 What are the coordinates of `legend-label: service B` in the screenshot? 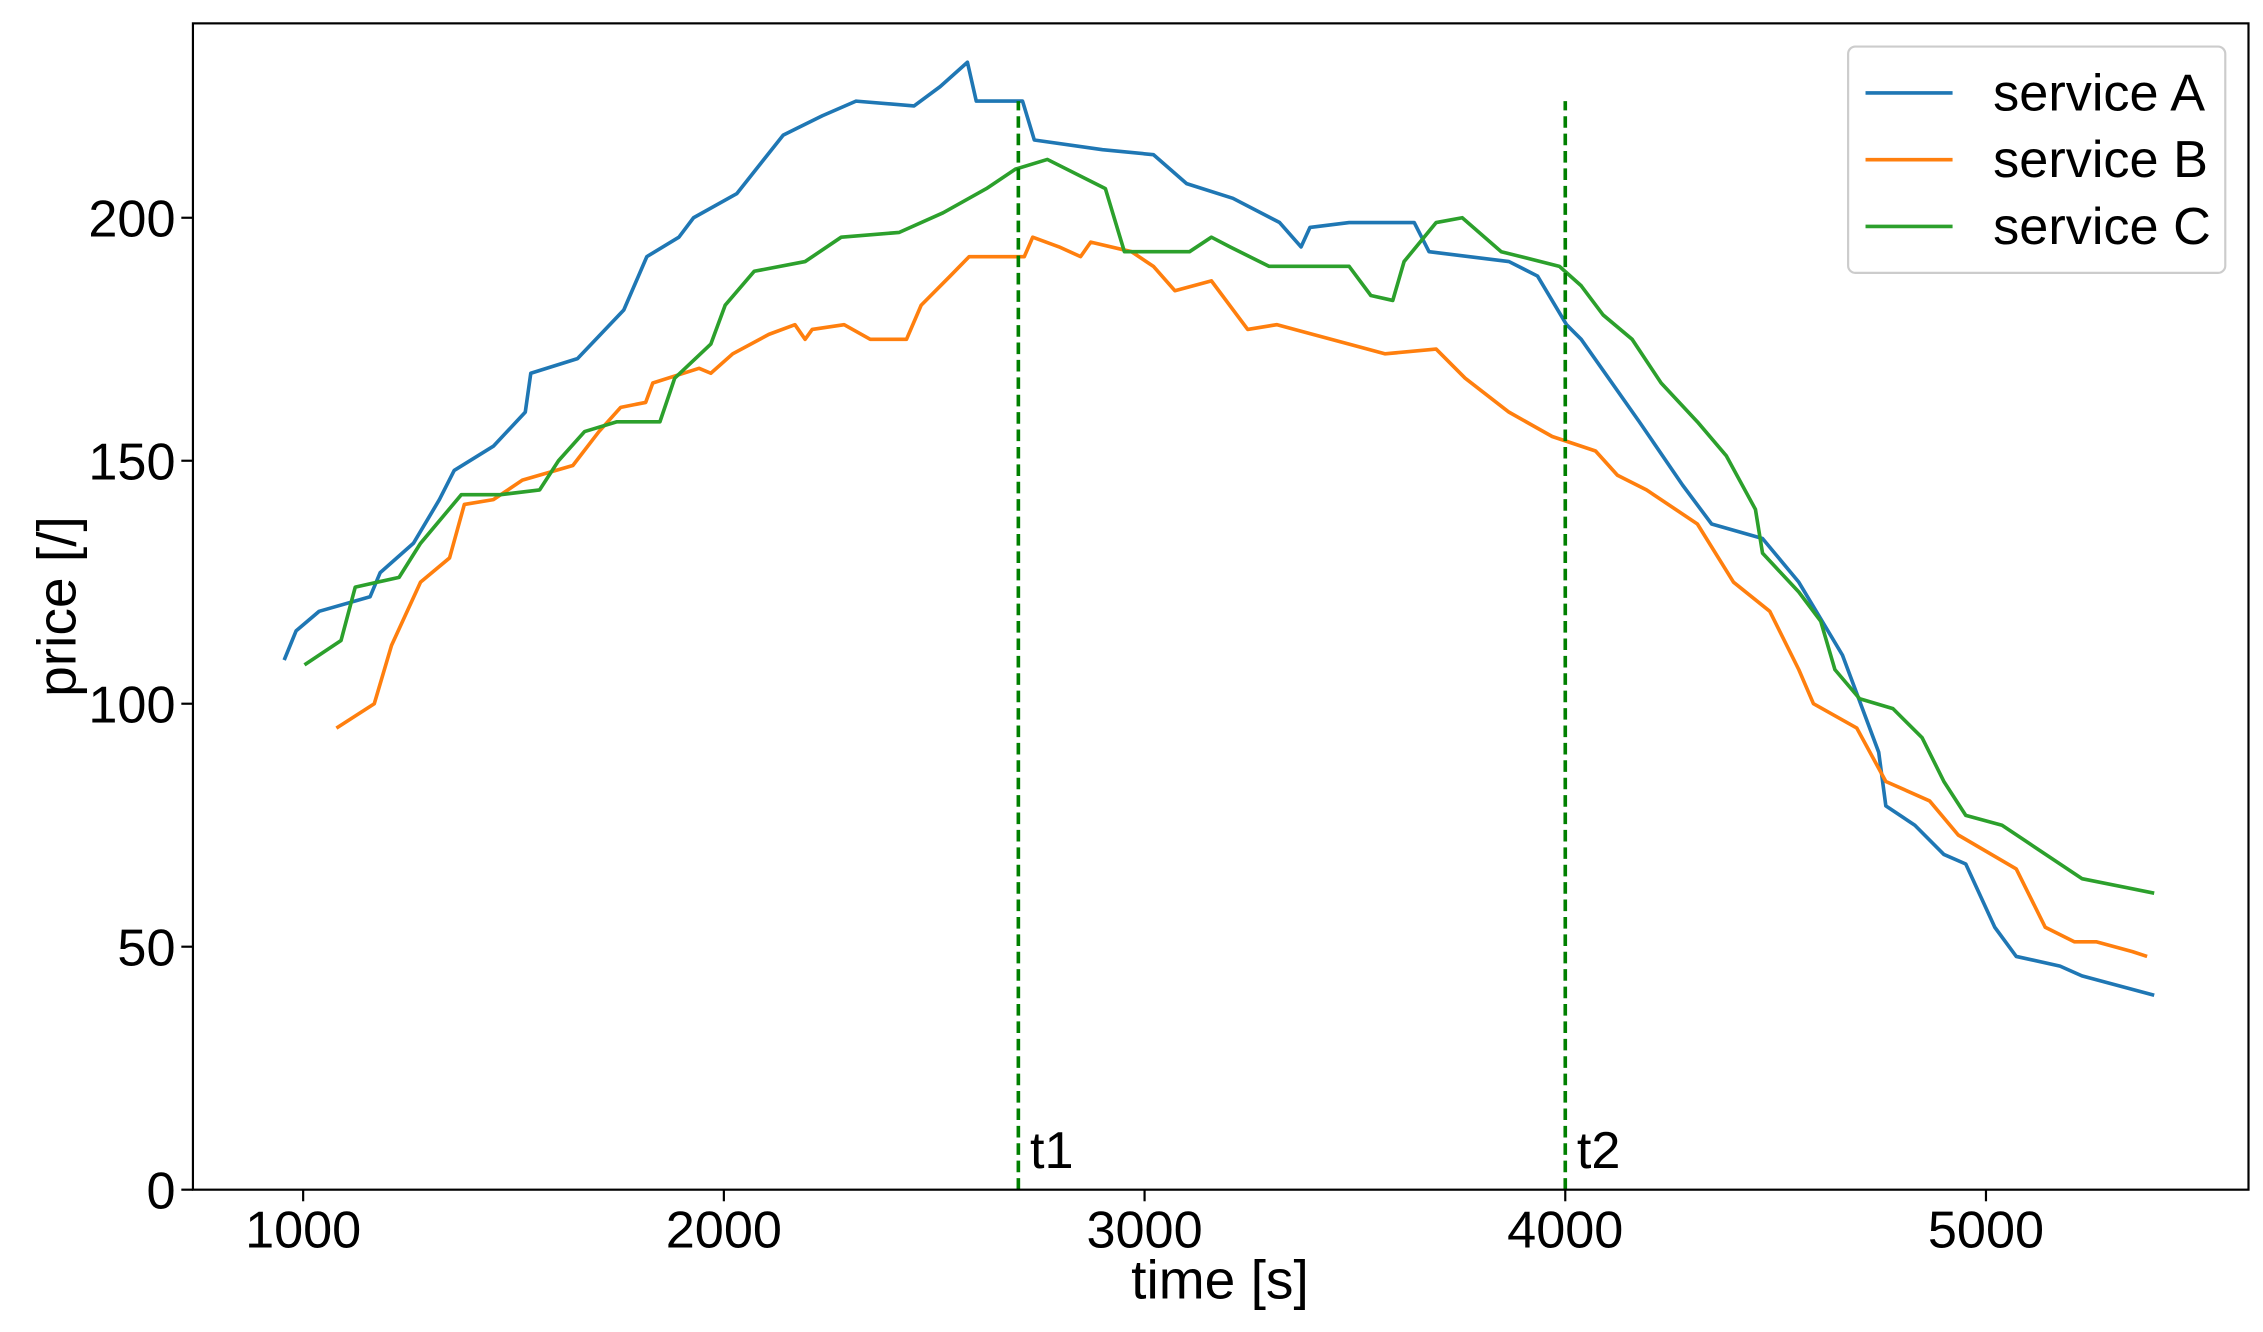 It's located at (2100, 160).